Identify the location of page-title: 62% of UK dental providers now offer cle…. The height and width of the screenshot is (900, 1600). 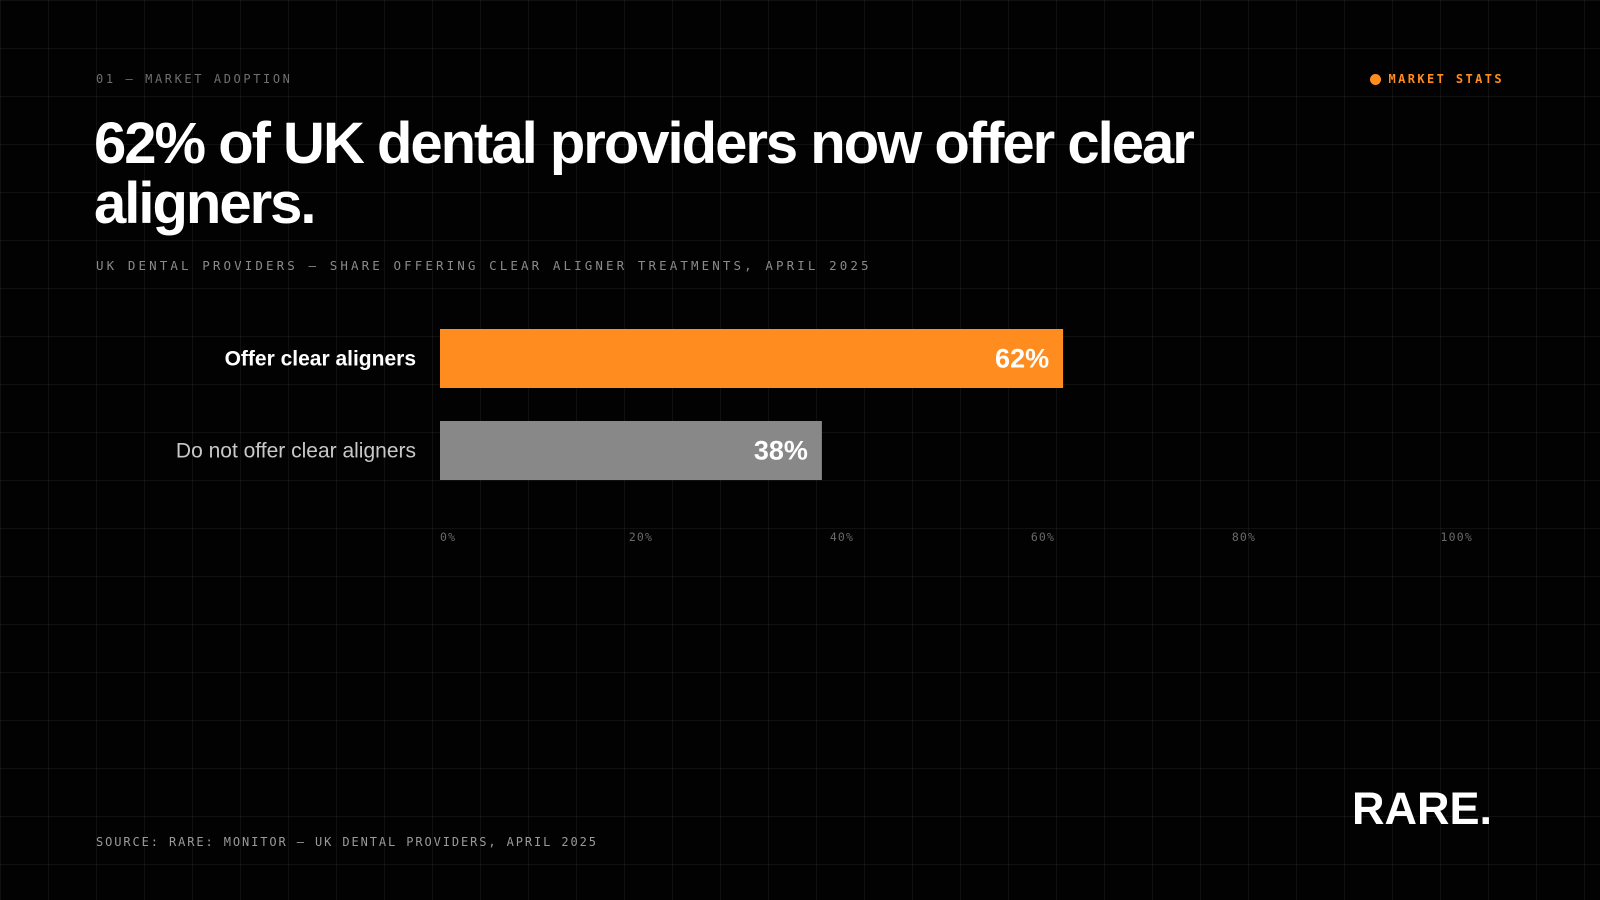
(644, 173).